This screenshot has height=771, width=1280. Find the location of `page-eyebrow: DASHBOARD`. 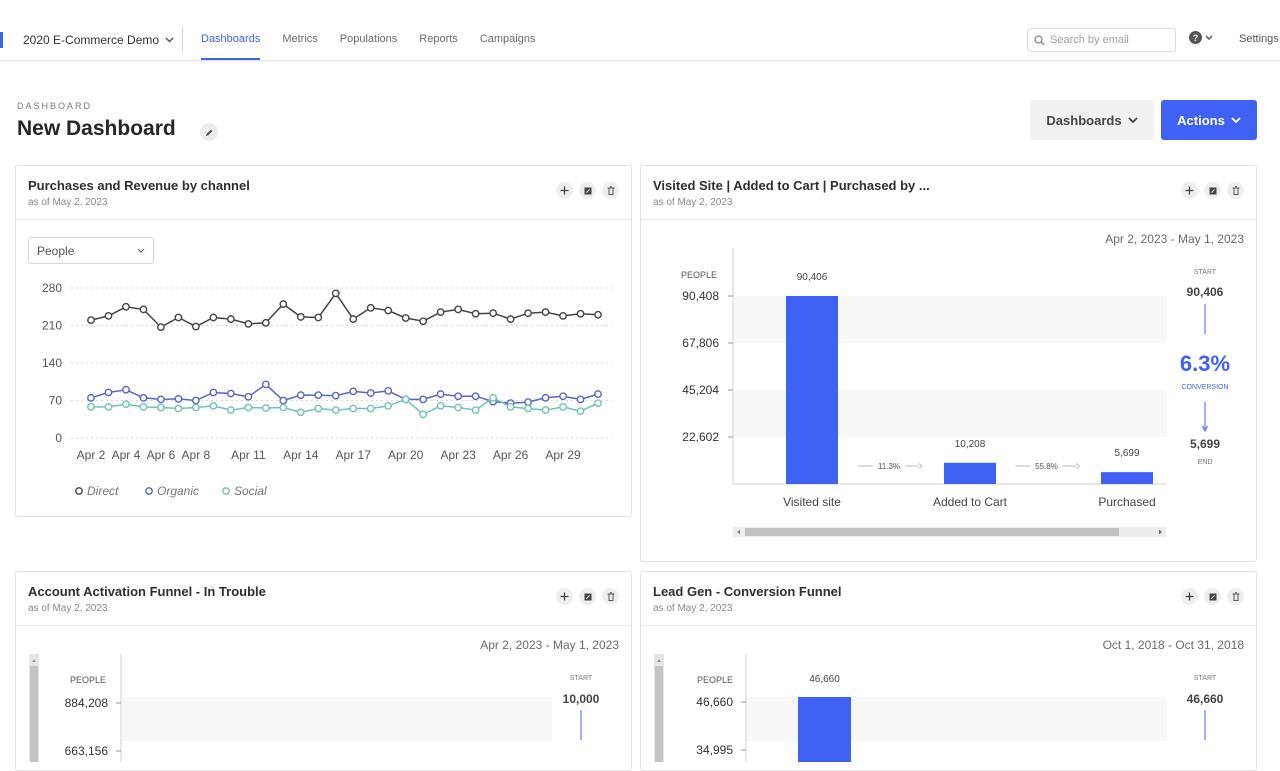

page-eyebrow: DASHBOARD is located at coordinates (55, 106).